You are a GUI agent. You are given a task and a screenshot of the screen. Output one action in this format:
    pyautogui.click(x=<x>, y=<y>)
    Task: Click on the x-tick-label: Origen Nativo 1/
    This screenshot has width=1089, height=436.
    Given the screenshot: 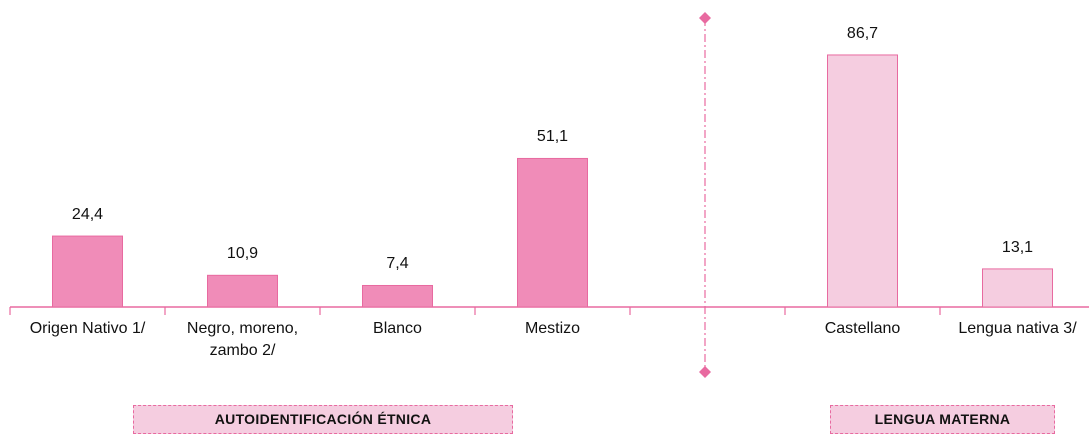 What is the action you would take?
    pyautogui.click(x=87, y=328)
    